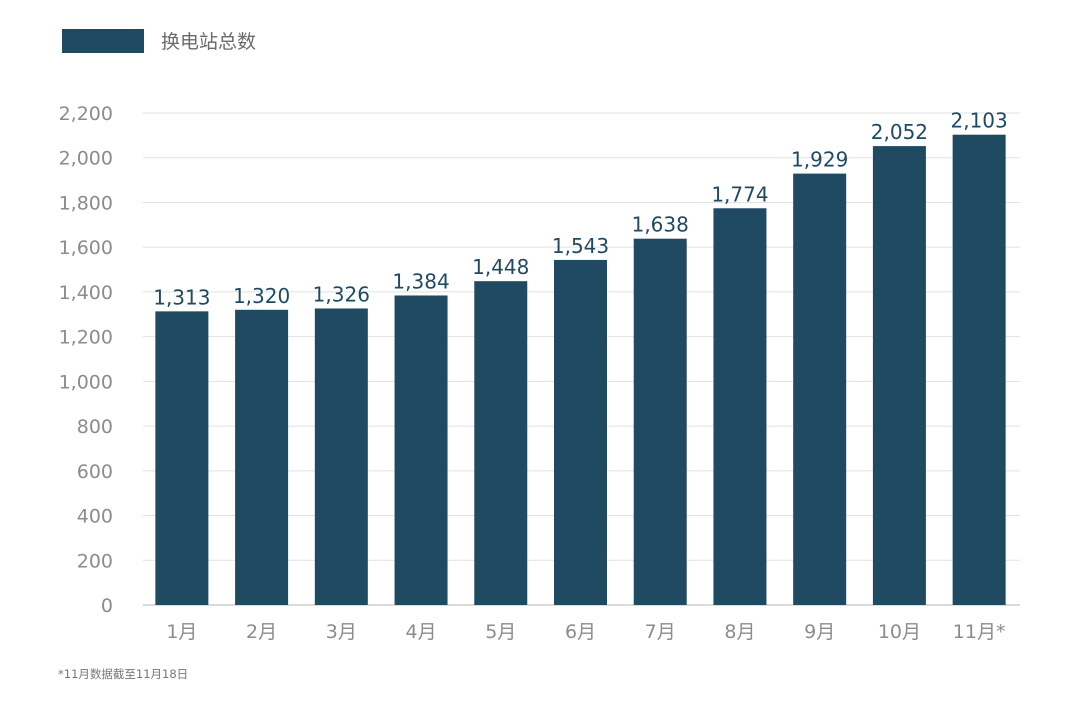 The height and width of the screenshot is (712, 1080). I want to click on x-tick-label: 7月, so click(660, 632).